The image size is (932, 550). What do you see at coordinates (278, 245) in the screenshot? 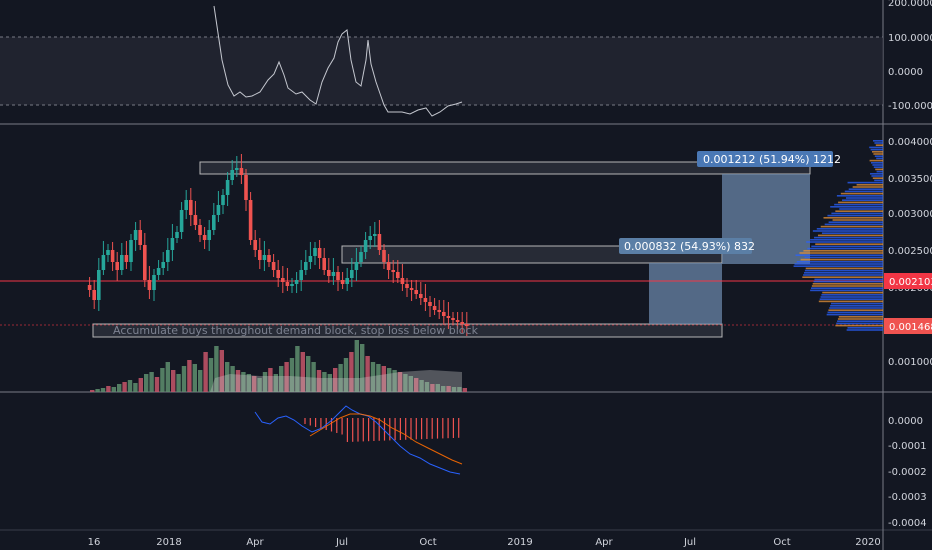
I see `candlestick-series` at bounding box center [278, 245].